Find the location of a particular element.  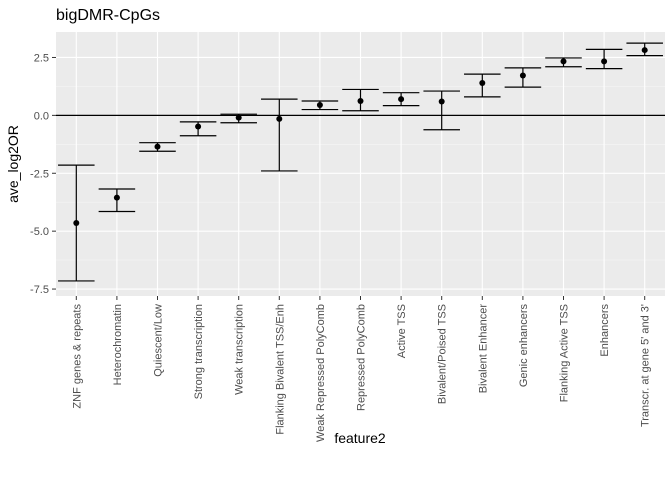

y-tick-label: 2.5 is located at coordinates (41, 58).